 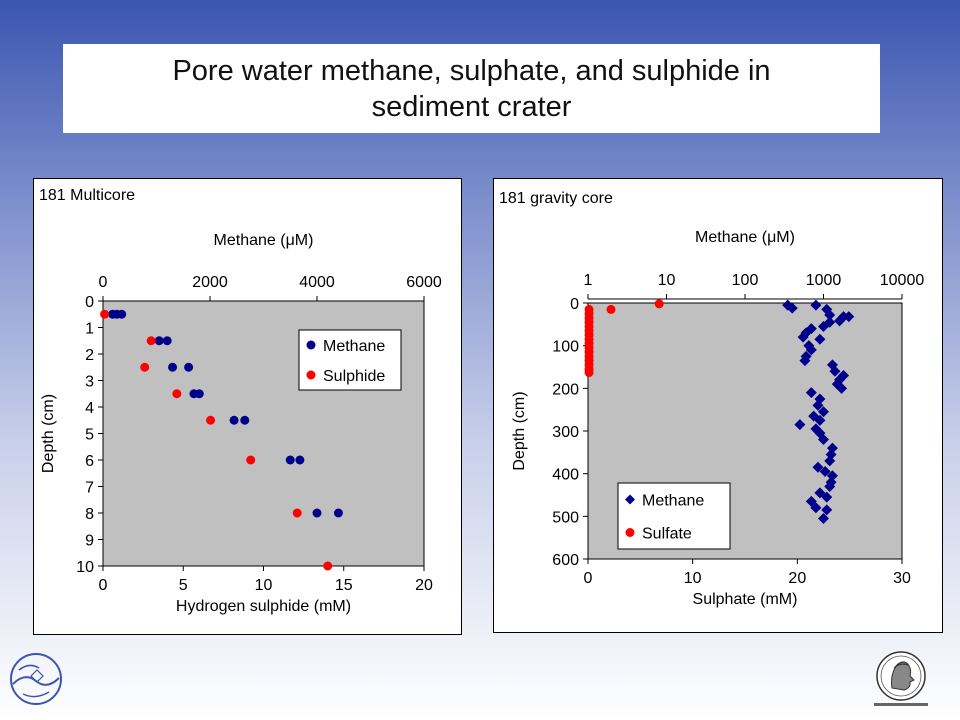 What do you see at coordinates (89, 408) in the screenshot?
I see `y-tick-label: 4` at bounding box center [89, 408].